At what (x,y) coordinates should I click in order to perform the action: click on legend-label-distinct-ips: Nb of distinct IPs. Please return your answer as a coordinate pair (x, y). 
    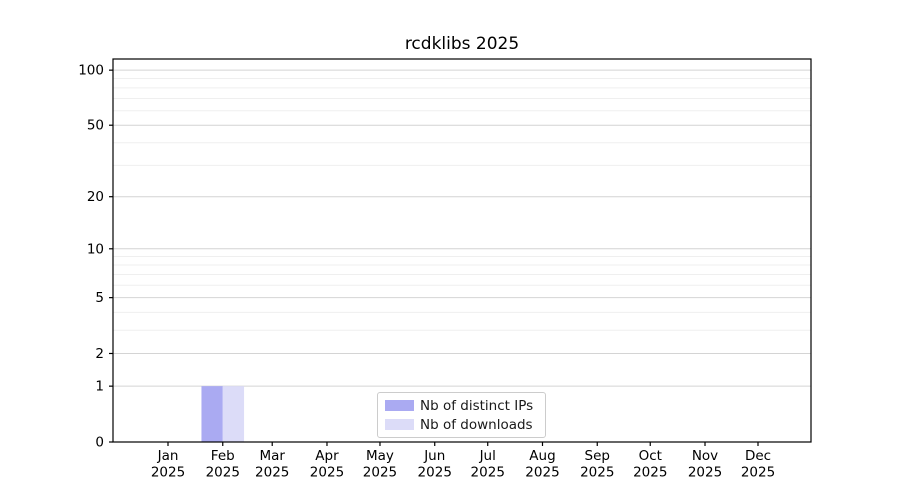
    Looking at the image, I should click on (477, 405).